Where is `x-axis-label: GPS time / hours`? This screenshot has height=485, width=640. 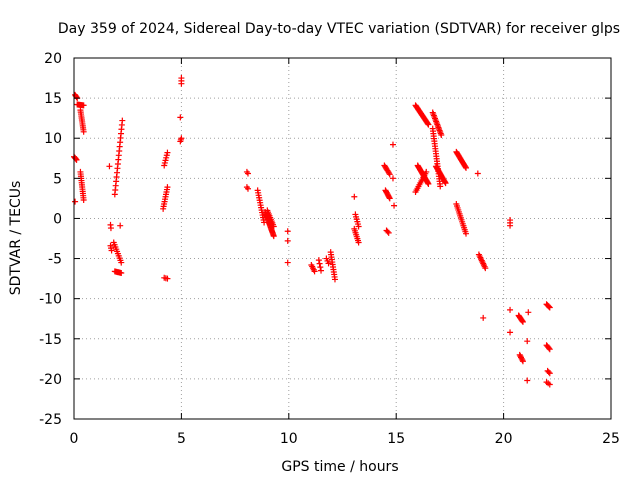 x-axis-label: GPS time / hours is located at coordinates (339, 467).